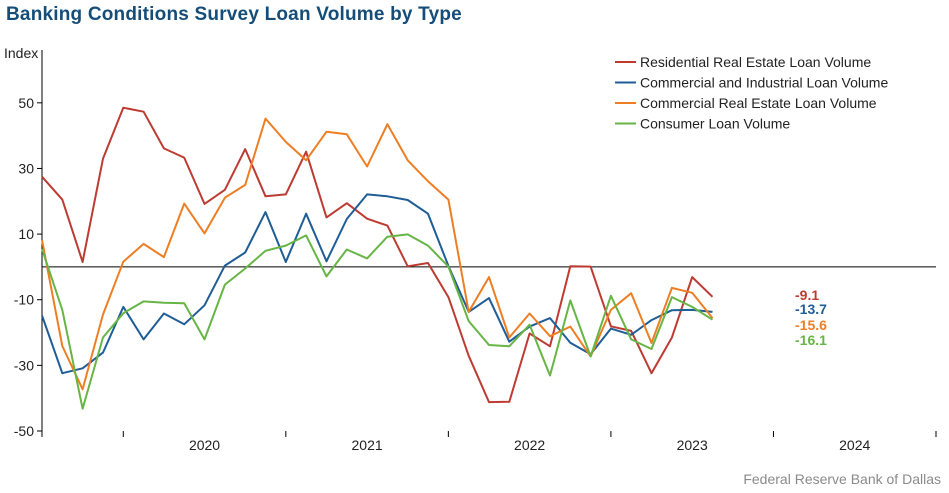 The height and width of the screenshot is (493, 949). I want to click on x-tick-label: 2024, so click(854, 445).